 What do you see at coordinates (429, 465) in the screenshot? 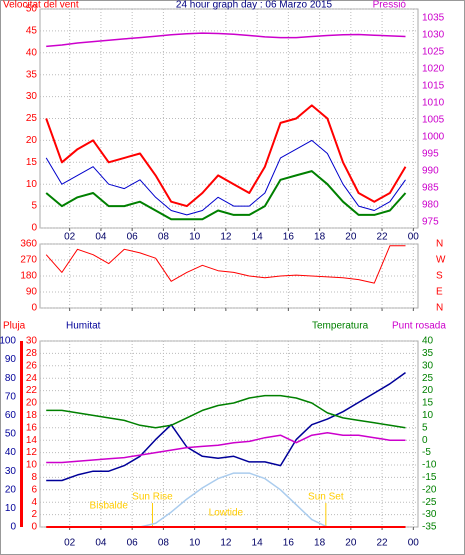
I see `y2-tick-label: -10` at bounding box center [429, 465].